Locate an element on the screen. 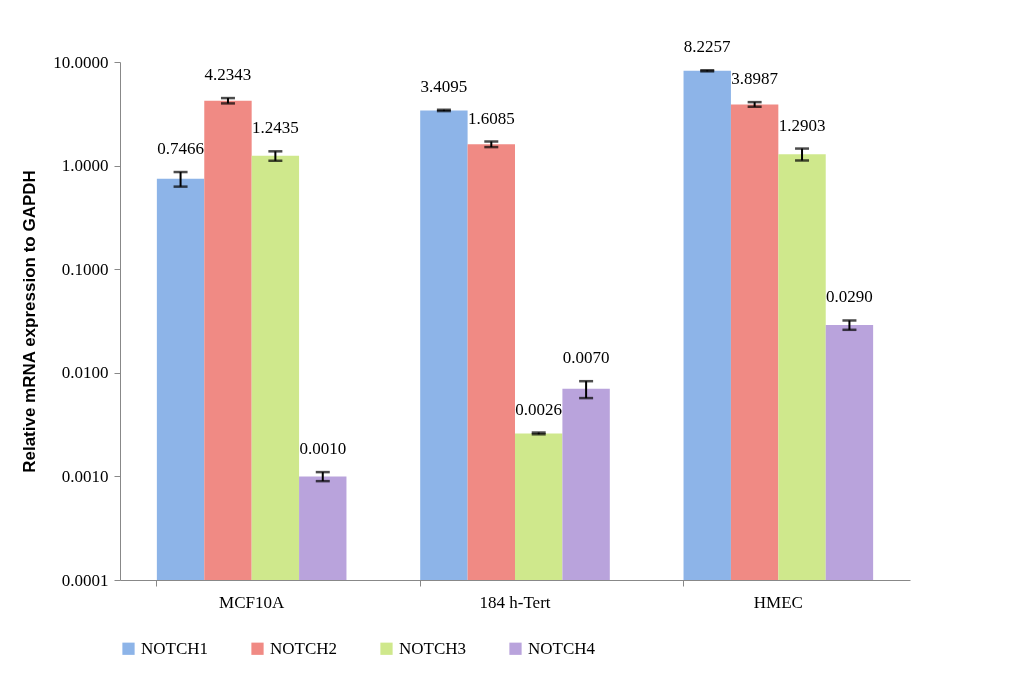 Image resolution: width=1013 pixels, height=698 pixels. data-label: 0.0070 is located at coordinates (586, 358).